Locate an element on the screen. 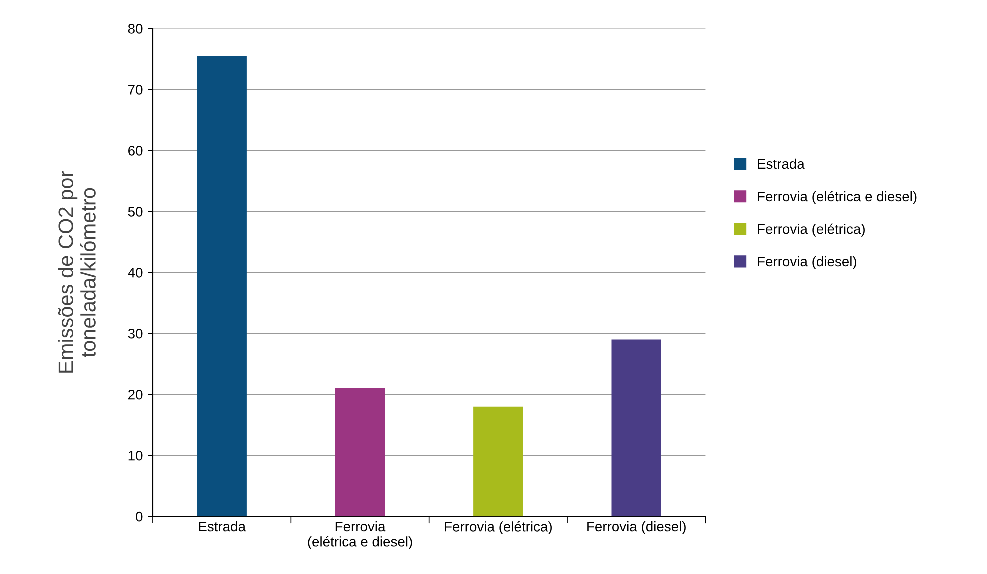 The width and height of the screenshot is (987, 574). legend-label: Estrada is located at coordinates (781, 164).